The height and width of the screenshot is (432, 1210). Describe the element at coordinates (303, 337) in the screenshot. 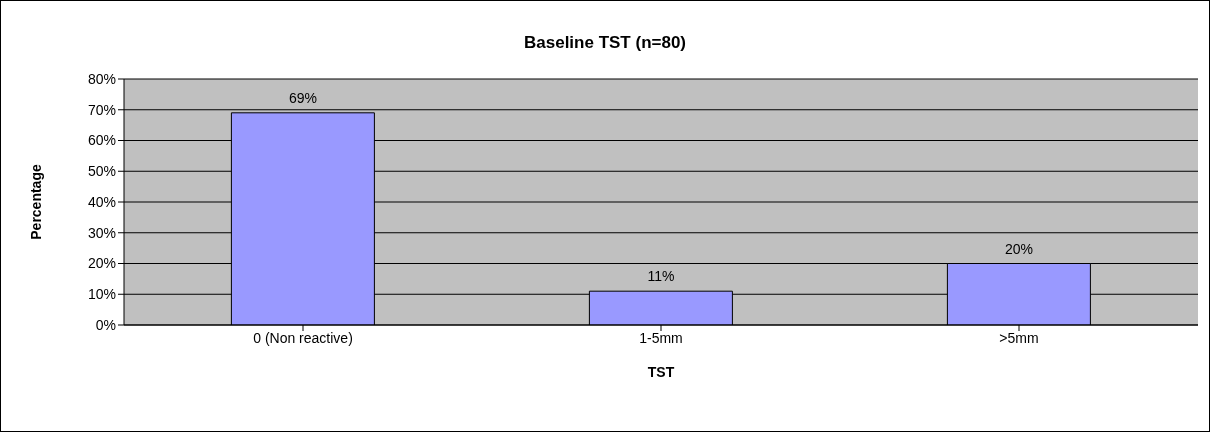

I see `x-tick-label: 0 (Non reactive)` at that location.